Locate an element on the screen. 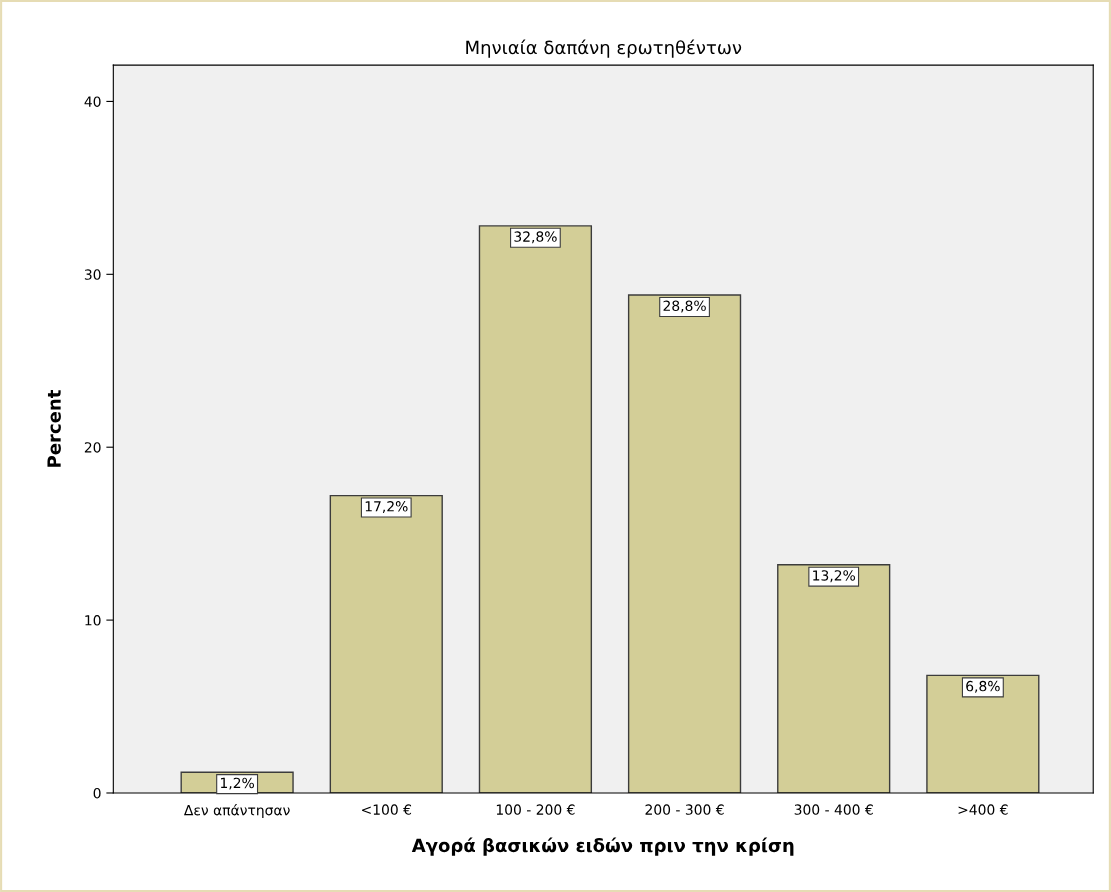 This screenshot has width=1111, height=892. y-tick-label: 40 is located at coordinates (92, 101).